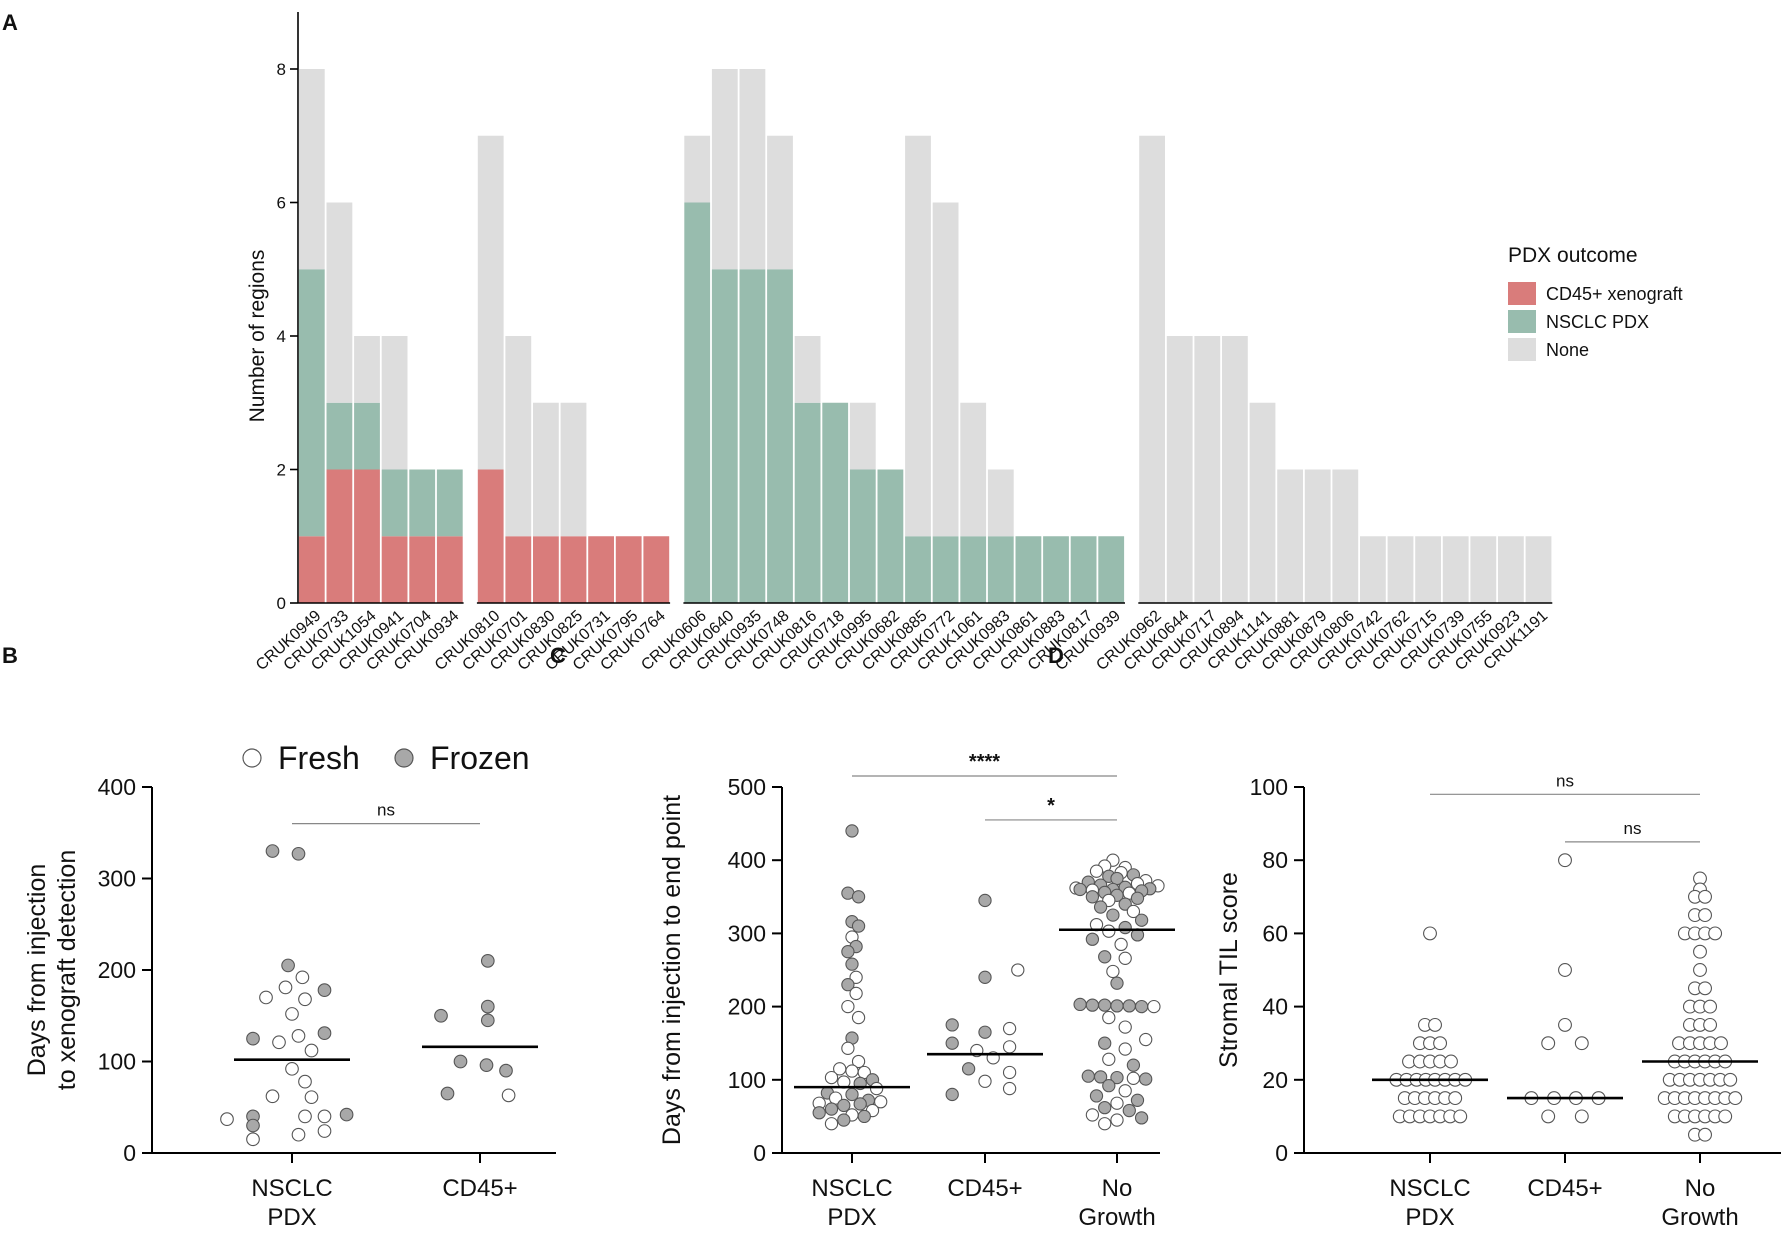 The height and width of the screenshot is (1241, 1784). I want to click on x-tick-label: CD45+, so click(984, 1188).